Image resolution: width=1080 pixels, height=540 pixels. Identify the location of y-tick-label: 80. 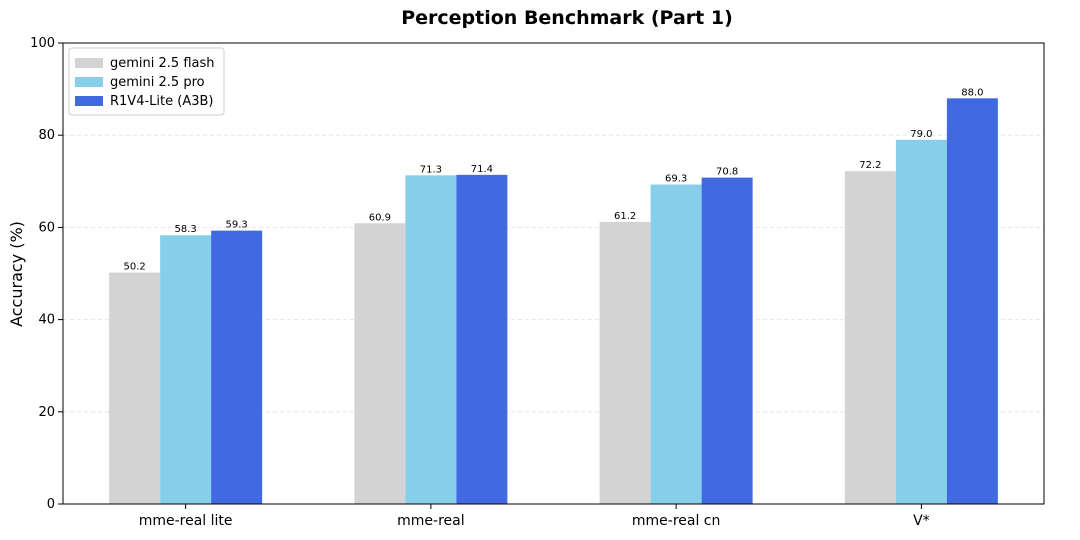
(46, 135).